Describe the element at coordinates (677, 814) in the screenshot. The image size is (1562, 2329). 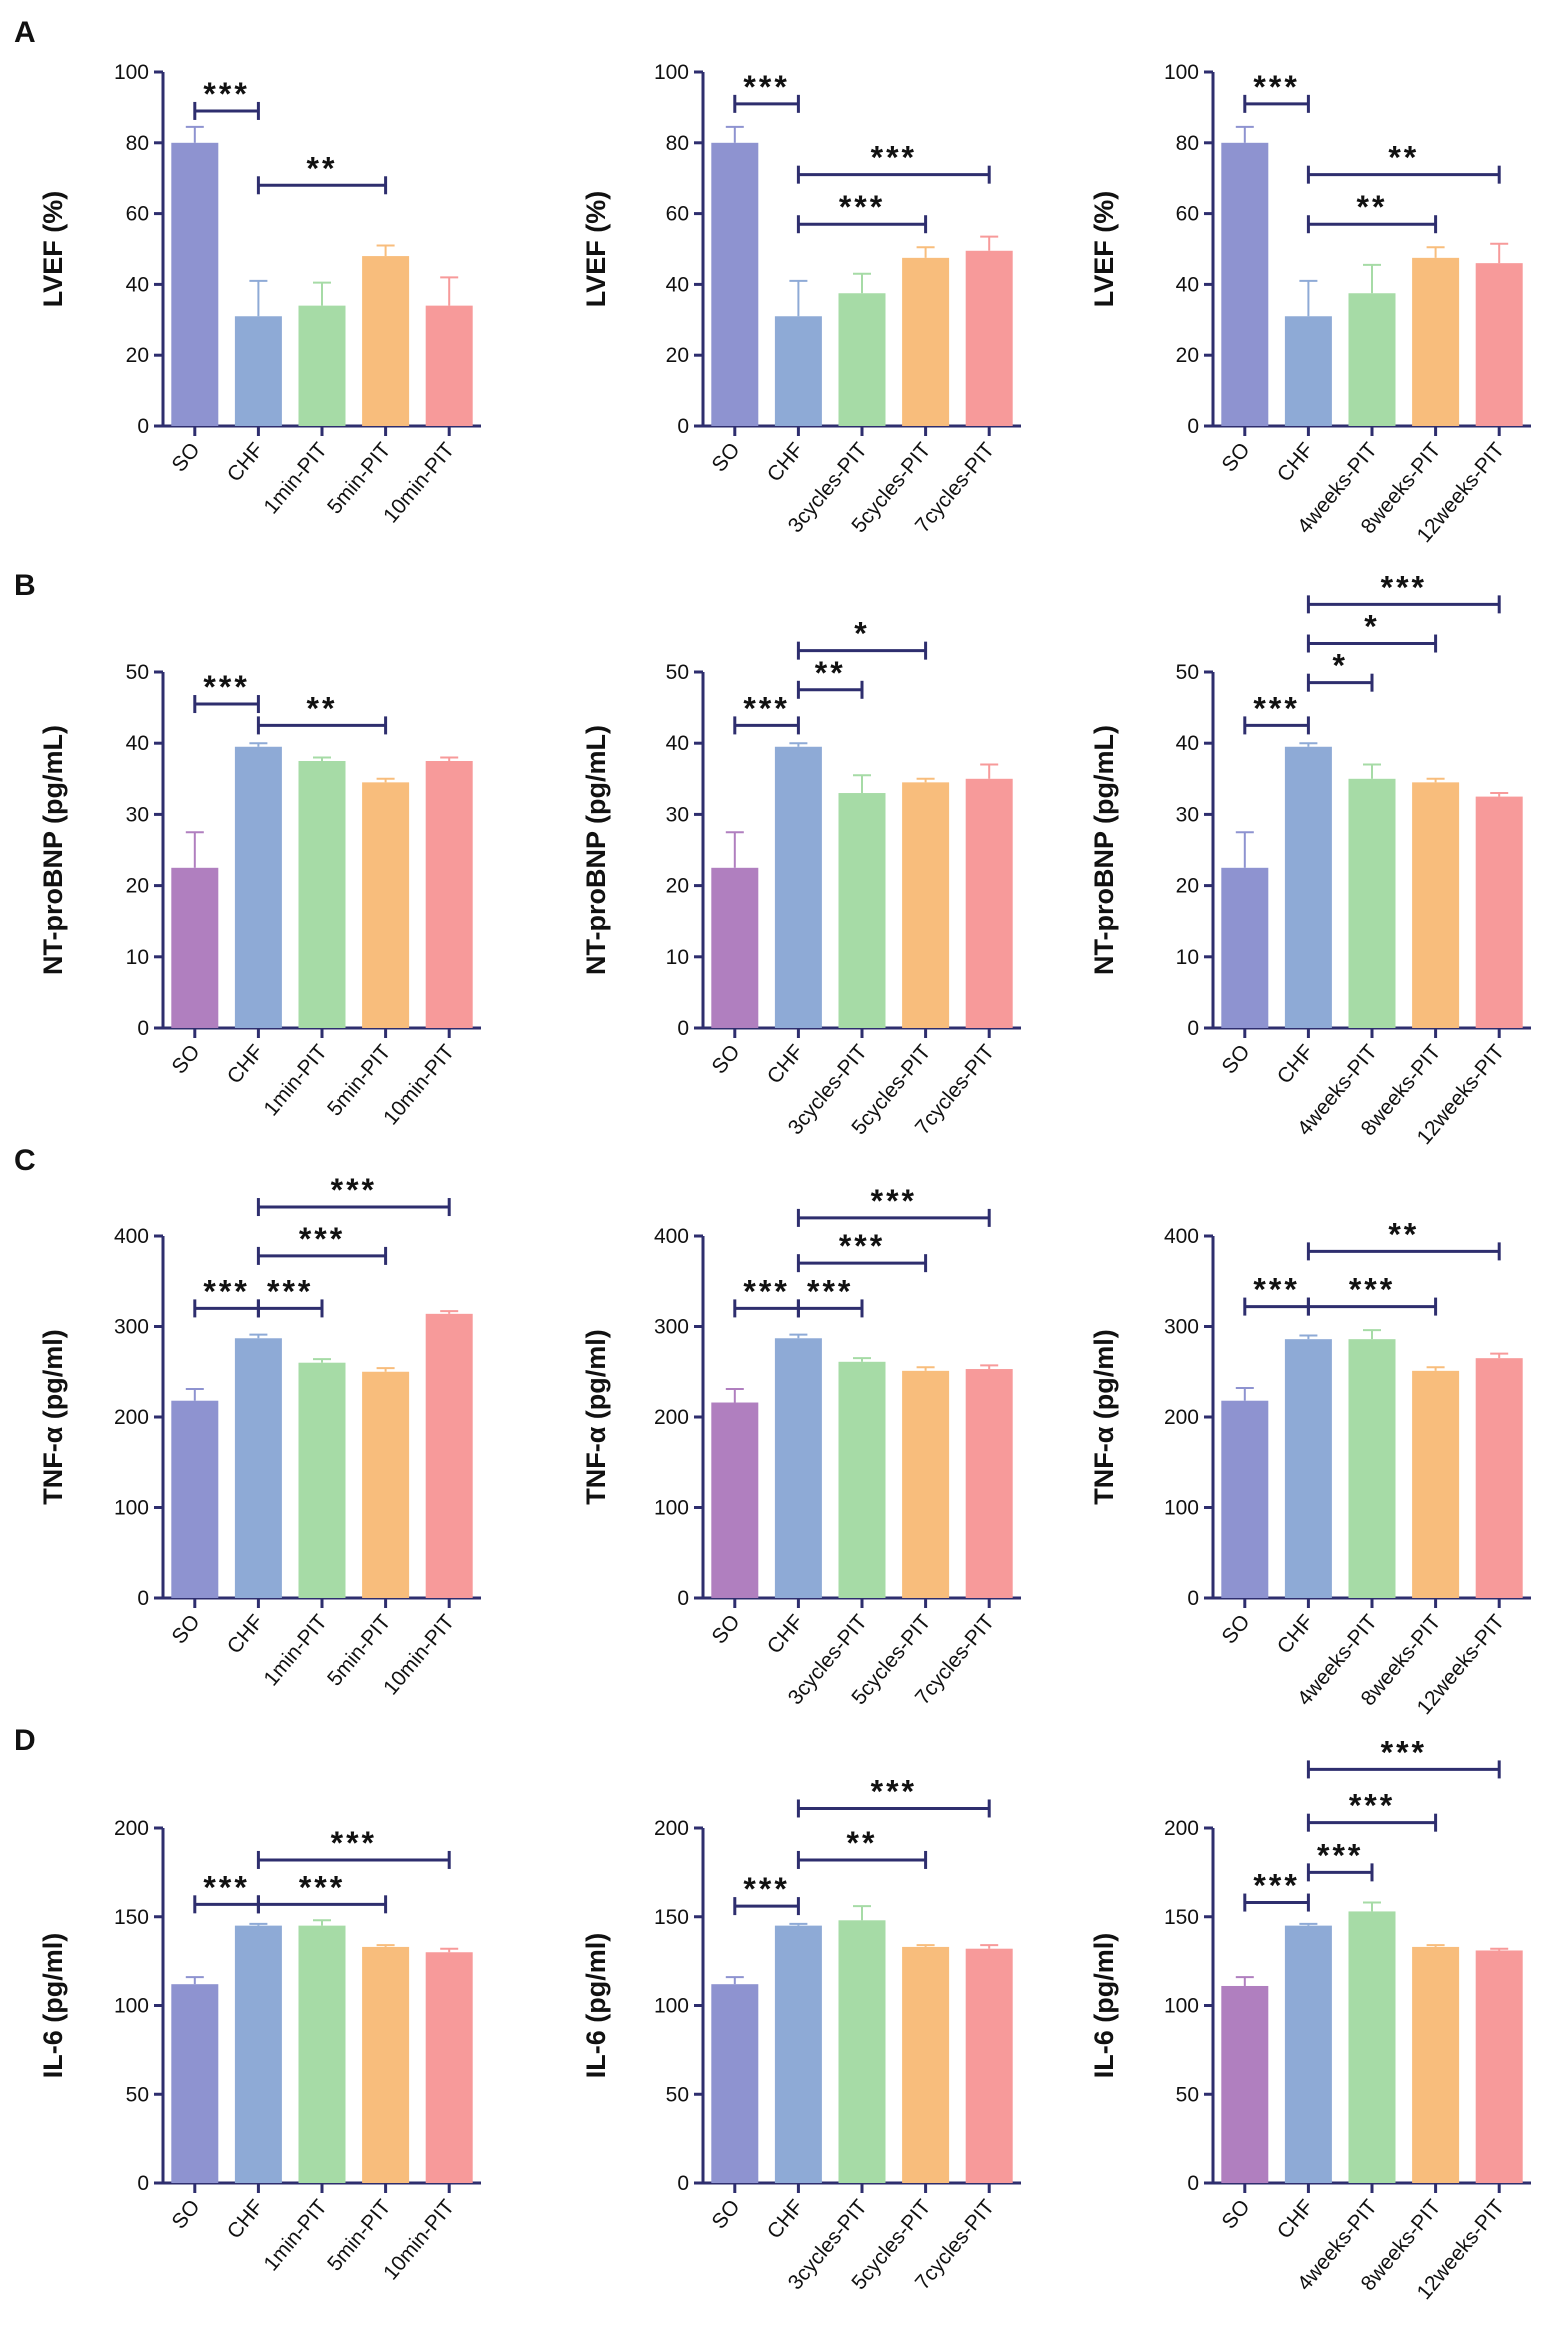
I see `y-tick-label: 30` at that location.